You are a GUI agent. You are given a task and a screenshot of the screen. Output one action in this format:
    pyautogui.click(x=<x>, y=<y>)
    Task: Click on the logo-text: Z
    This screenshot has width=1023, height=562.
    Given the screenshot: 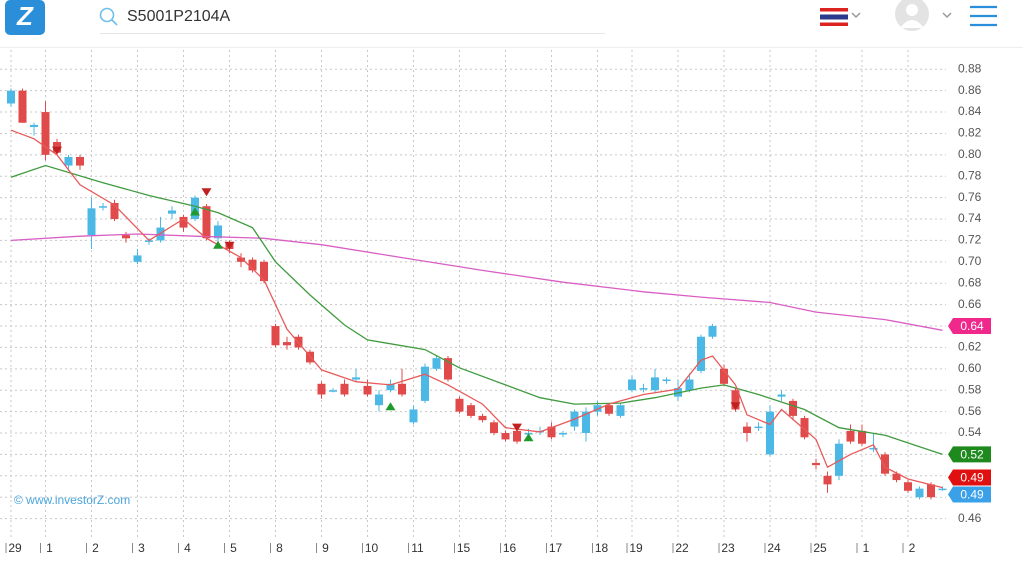 What is the action you would take?
    pyautogui.click(x=25, y=16)
    